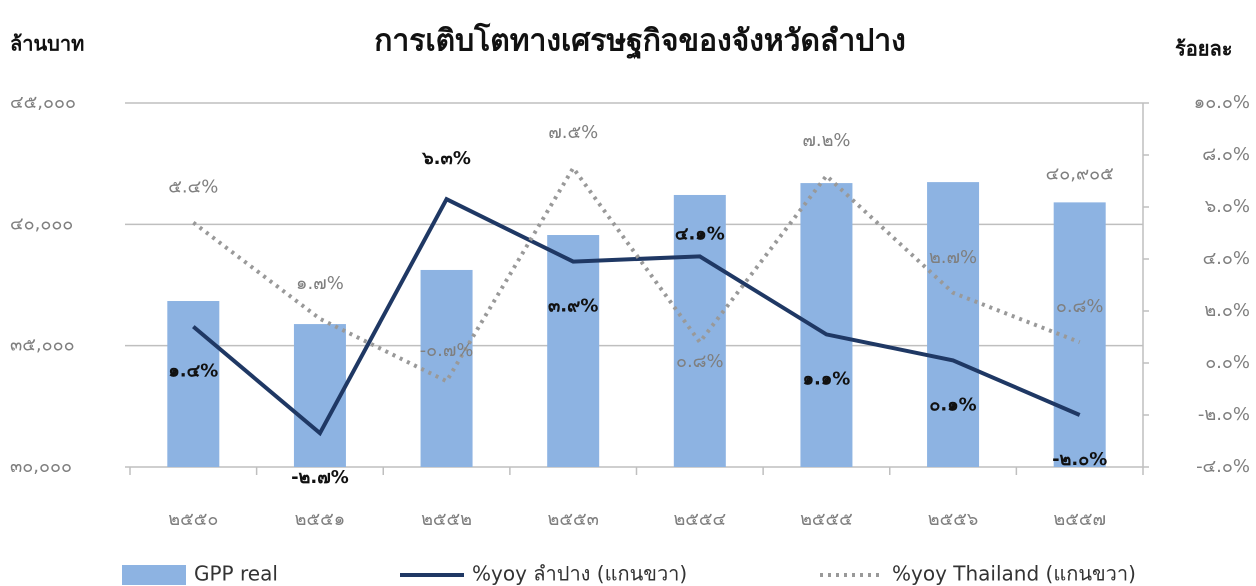 The width and height of the screenshot is (1256, 586). What do you see at coordinates (579, 574) in the screenshot?
I see `legend-label: %yoy ลำปาง (แกนขวา)` at bounding box center [579, 574].